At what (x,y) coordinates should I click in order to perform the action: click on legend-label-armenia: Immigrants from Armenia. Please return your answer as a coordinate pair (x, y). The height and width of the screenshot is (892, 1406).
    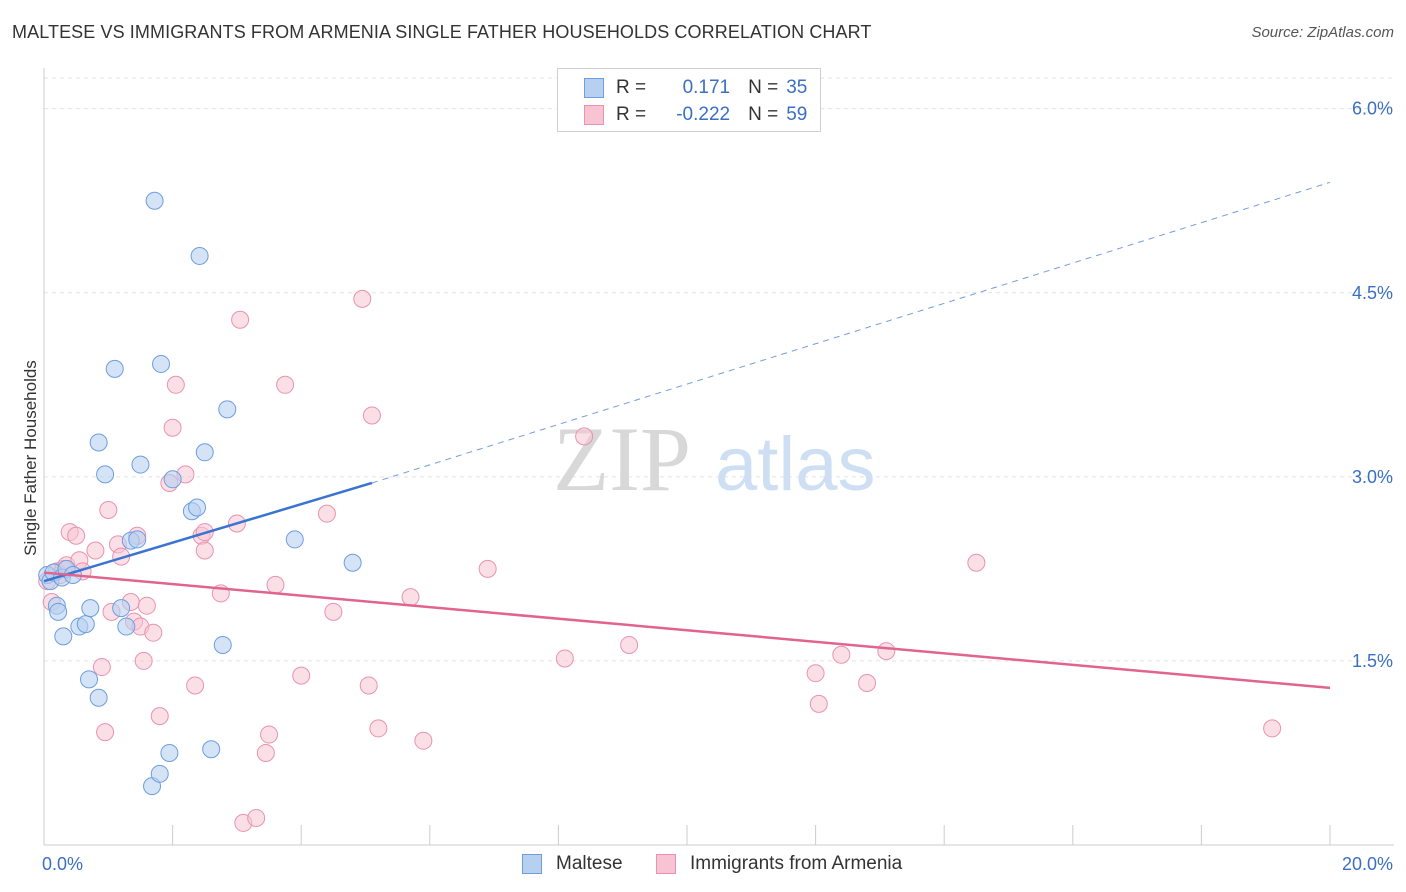
    Looking at the image, I should click on (796, 863).